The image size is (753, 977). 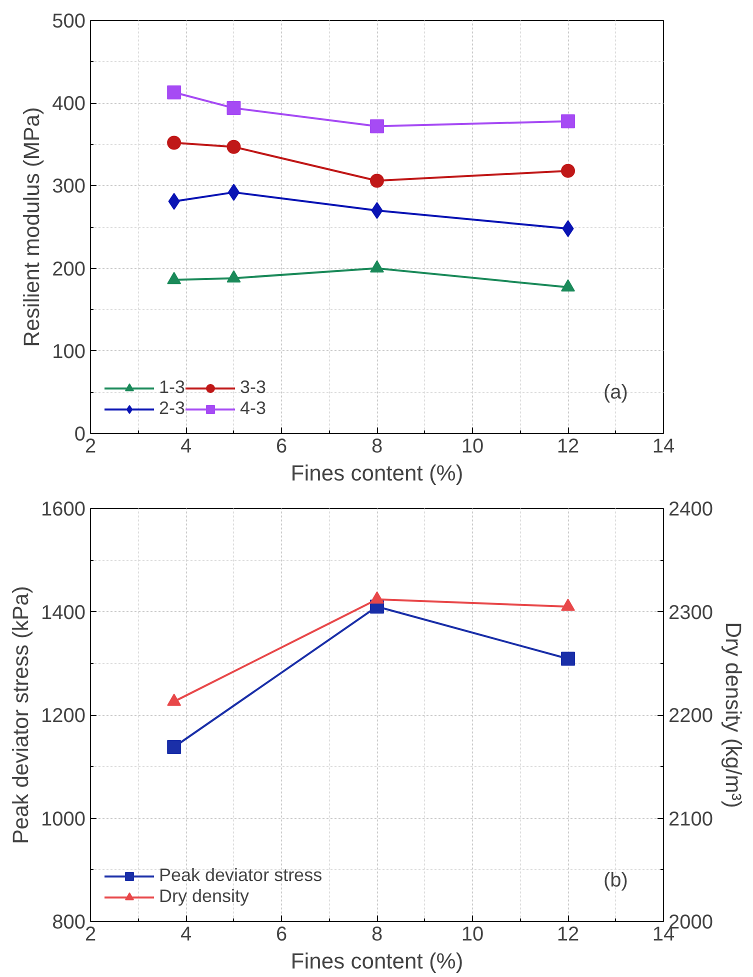 I want to click on annotation: (b), so click(x=616, y=881).